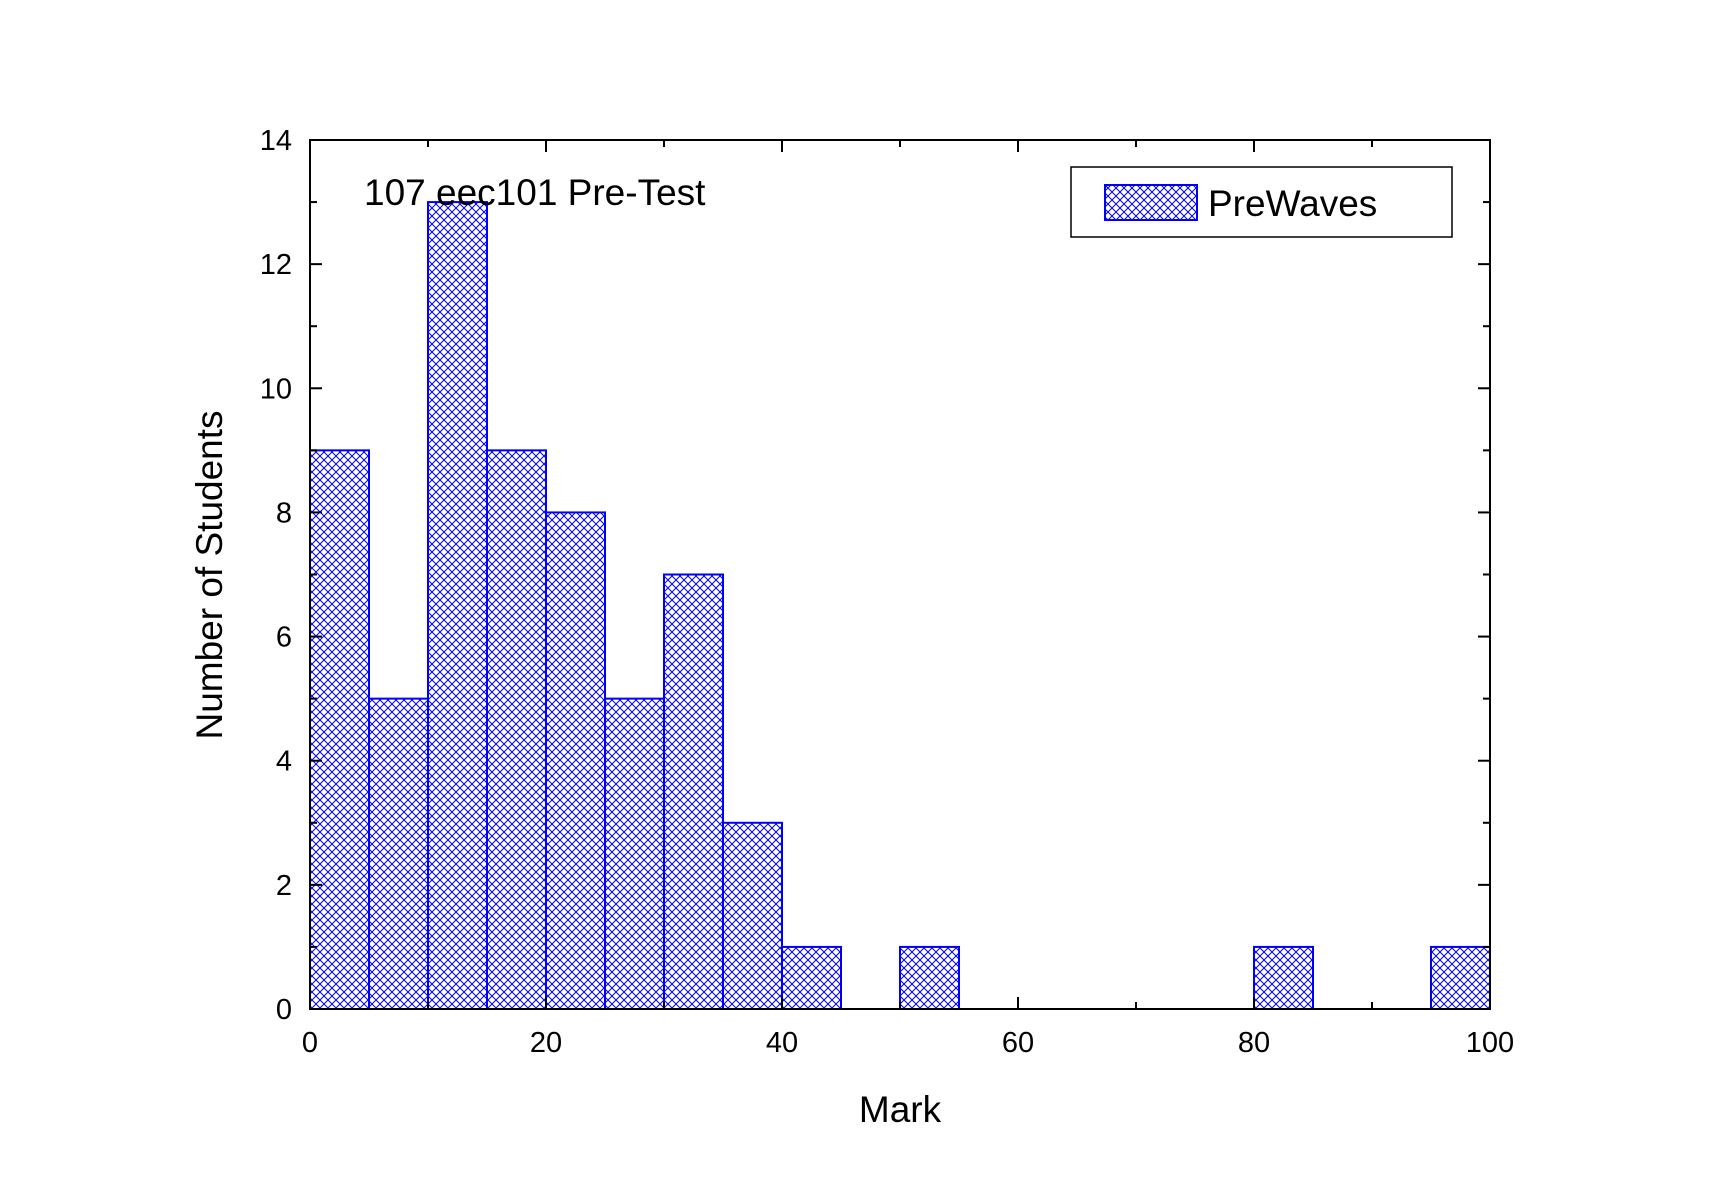  Describe the element at coordinates (310, 1043) in the screenshot. I see `x-tick-label: 0` at that location.